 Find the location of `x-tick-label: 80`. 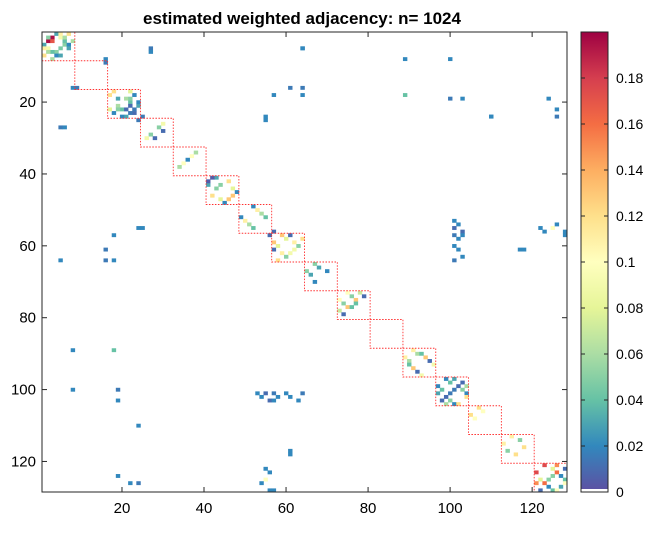

x-tick-label: 80 is located at coordinates (368, 508).